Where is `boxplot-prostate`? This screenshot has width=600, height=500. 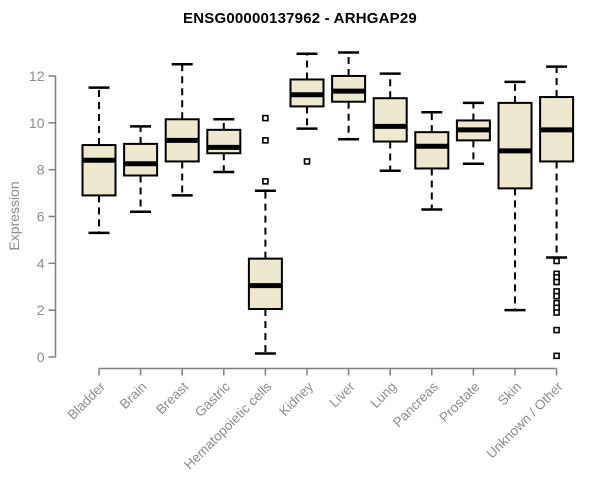 boxplot-prostate is located at coordinates (473, 133).